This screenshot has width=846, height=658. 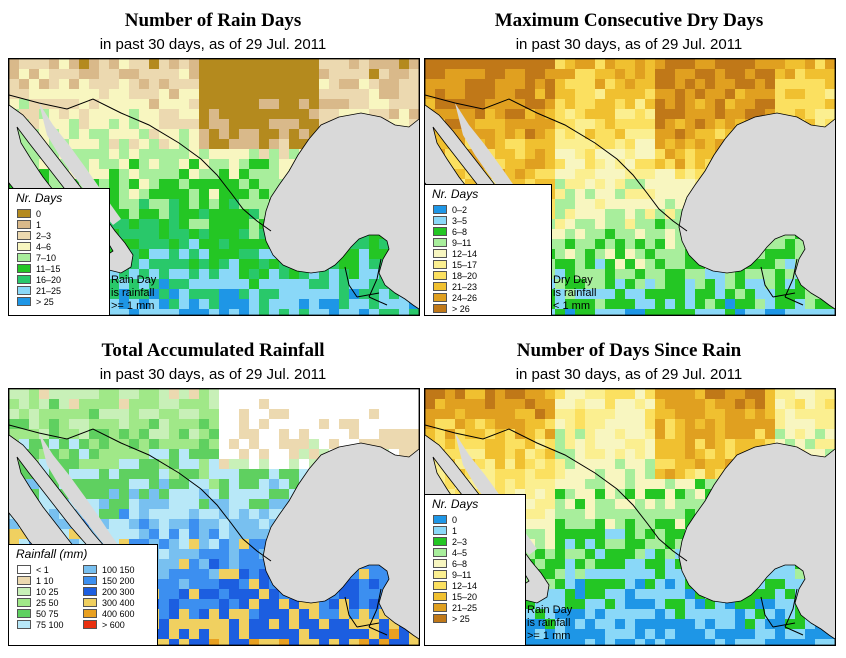 What do you see at coordinates (461, 309) in the screenshot?
I see `legend-label: > 26` at bounding box center [461, 309].